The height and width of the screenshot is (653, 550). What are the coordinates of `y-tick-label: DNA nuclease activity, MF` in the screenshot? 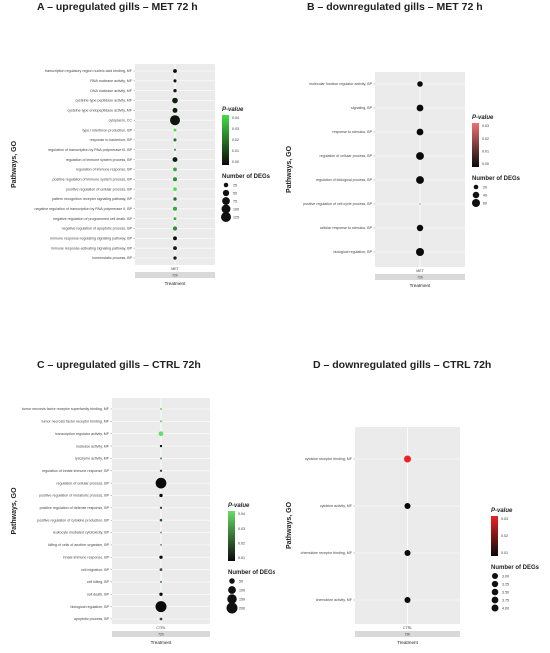 It's located at (111, 91).